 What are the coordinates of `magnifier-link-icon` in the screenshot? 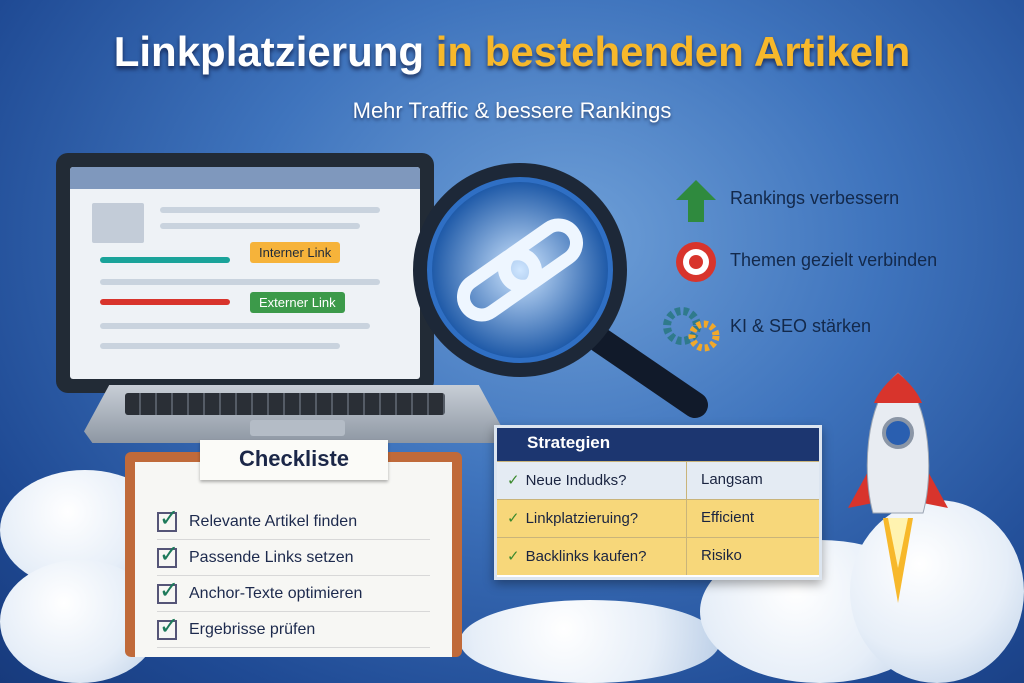 It's located at (560, 290).